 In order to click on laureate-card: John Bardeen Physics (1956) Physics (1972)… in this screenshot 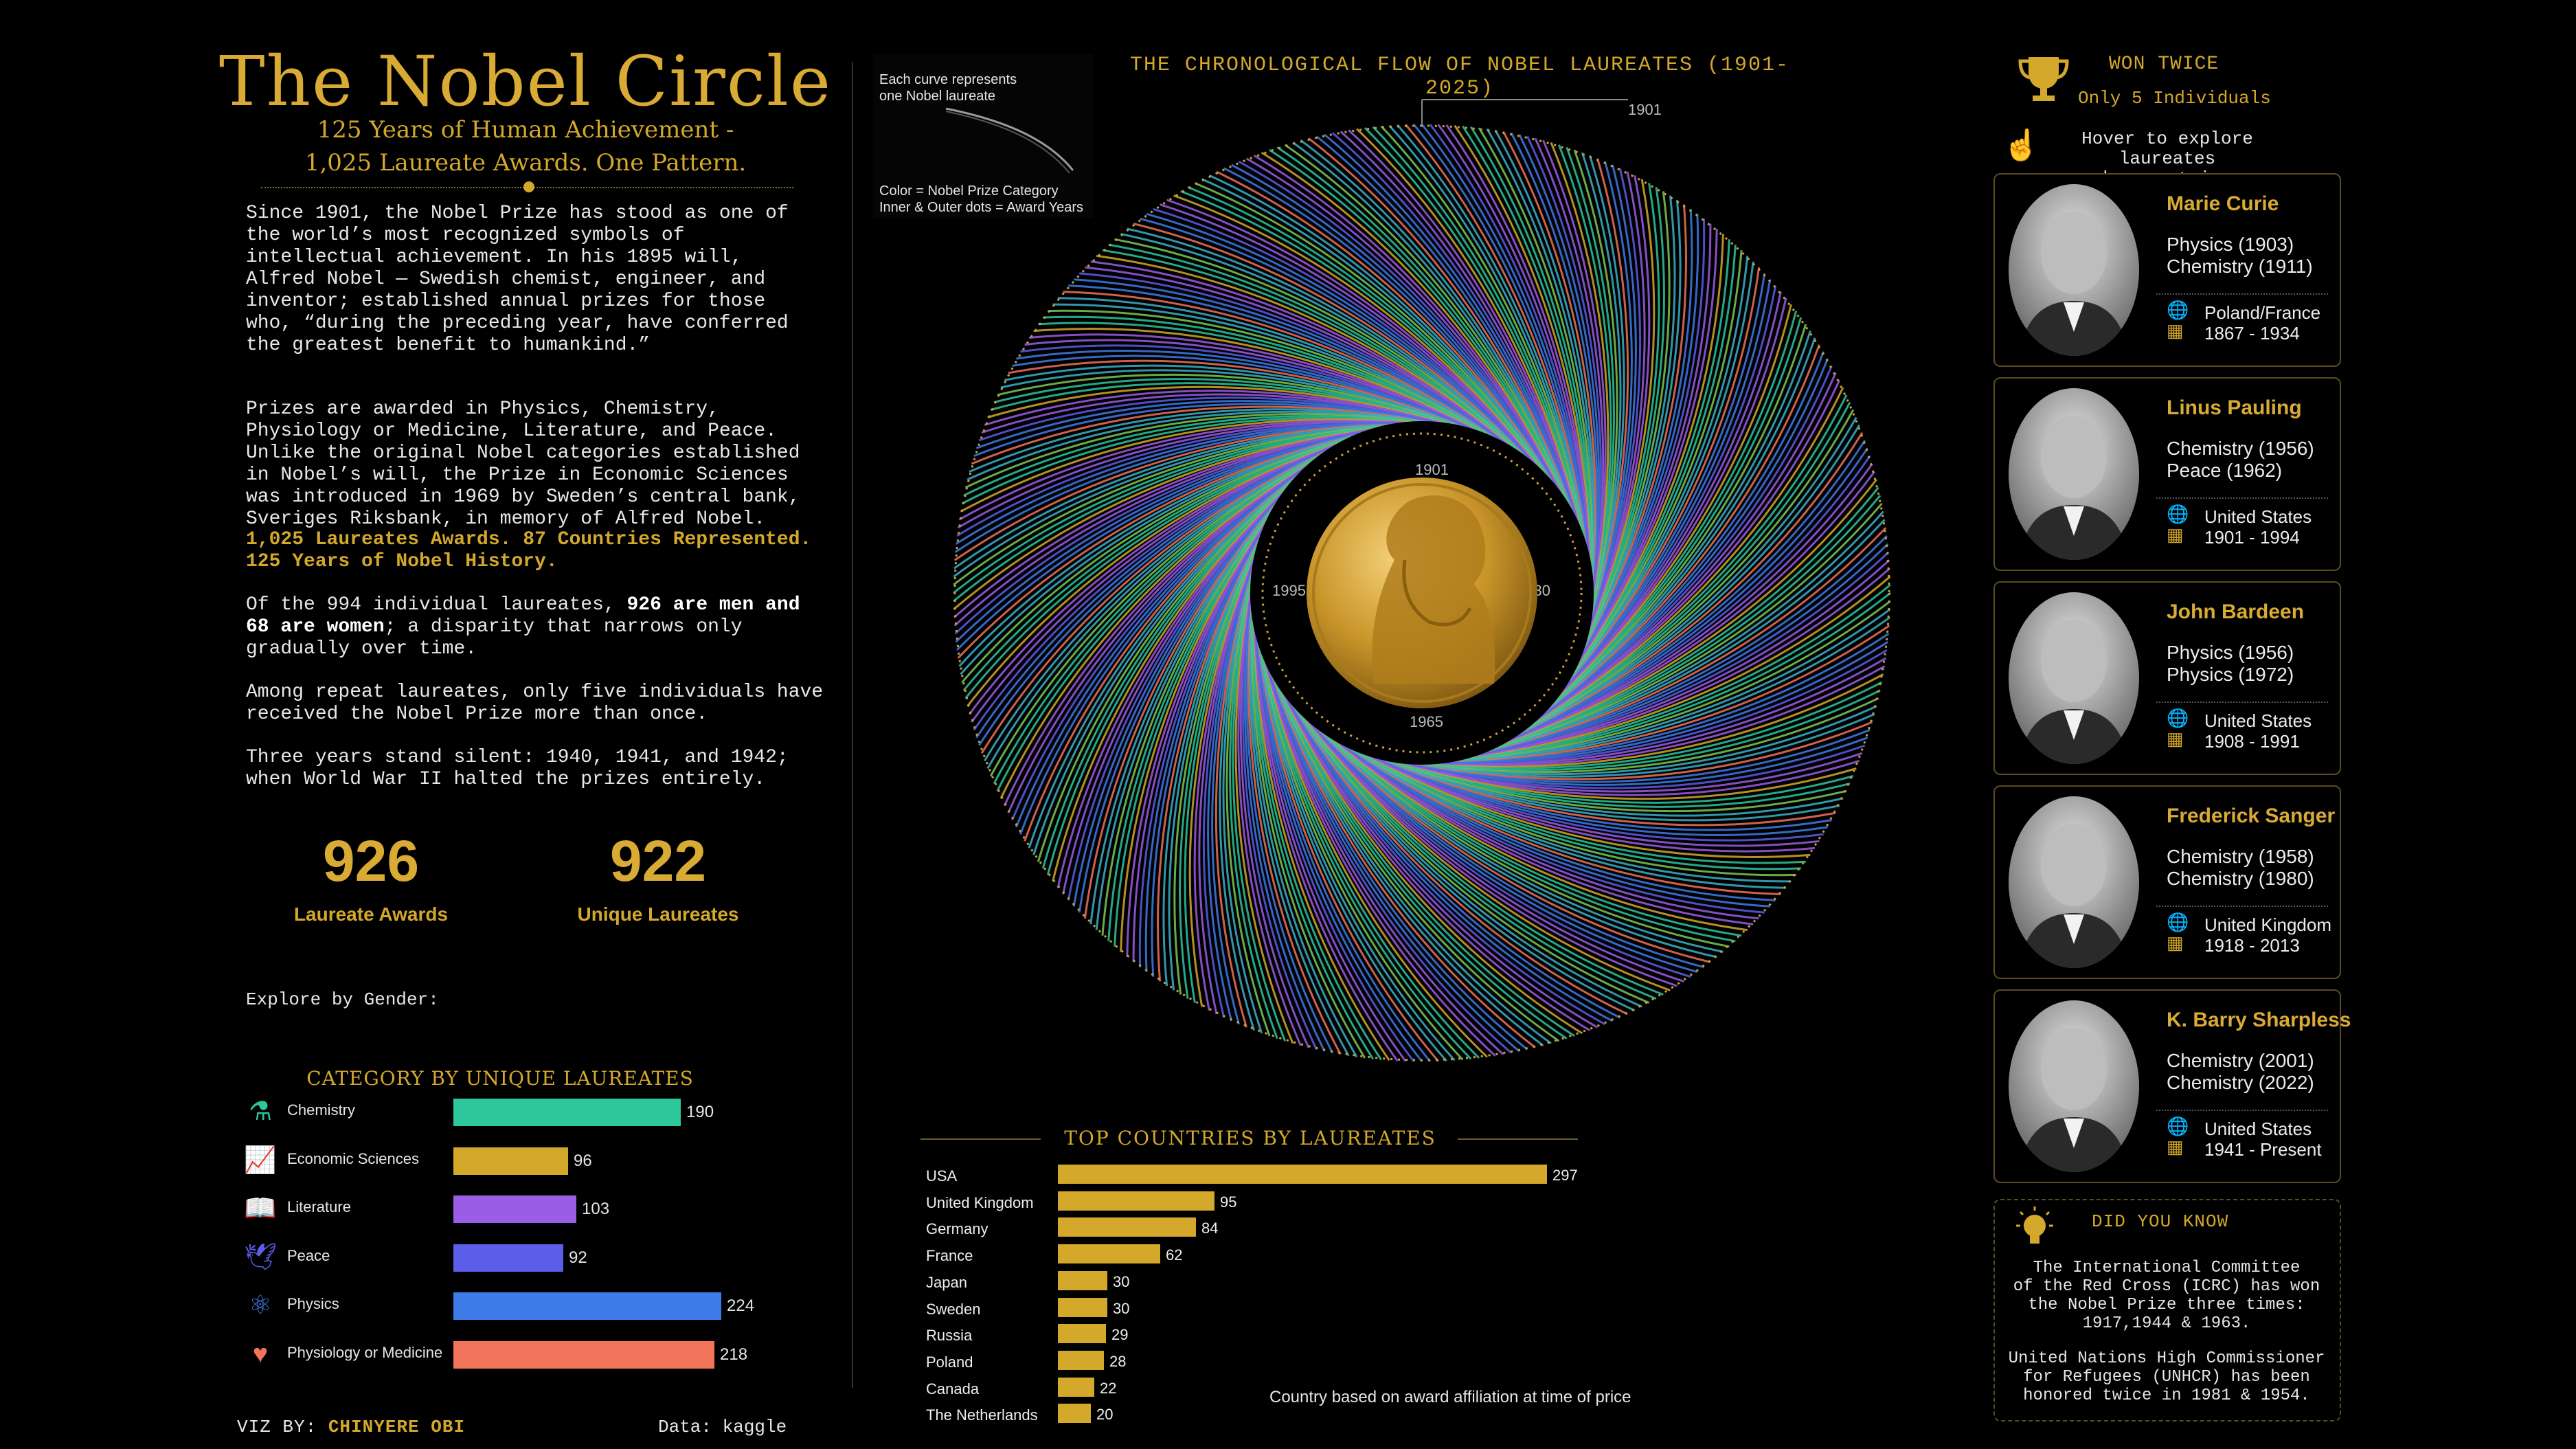, I will do `click(2167, 678)`.